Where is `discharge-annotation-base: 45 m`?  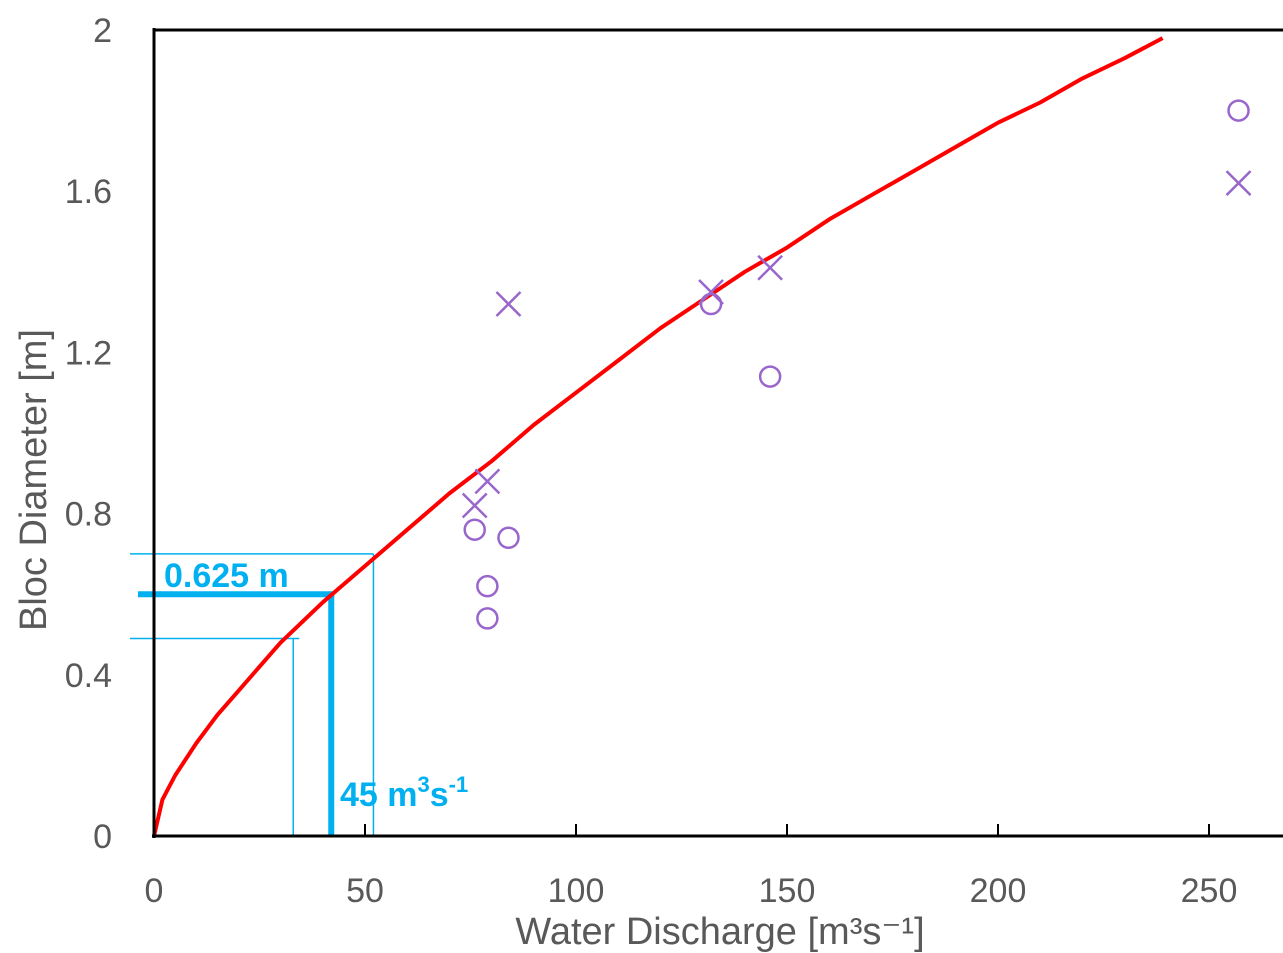
discharge-annotation-base: 45 m is located at coordinates (379, 795).